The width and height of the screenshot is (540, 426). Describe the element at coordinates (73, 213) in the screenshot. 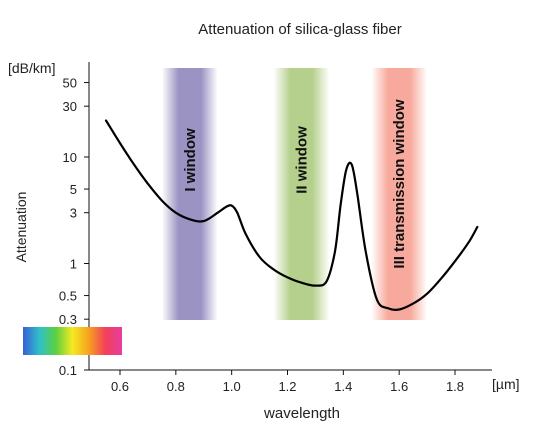

I see `y-tick-label: 3` at that location.